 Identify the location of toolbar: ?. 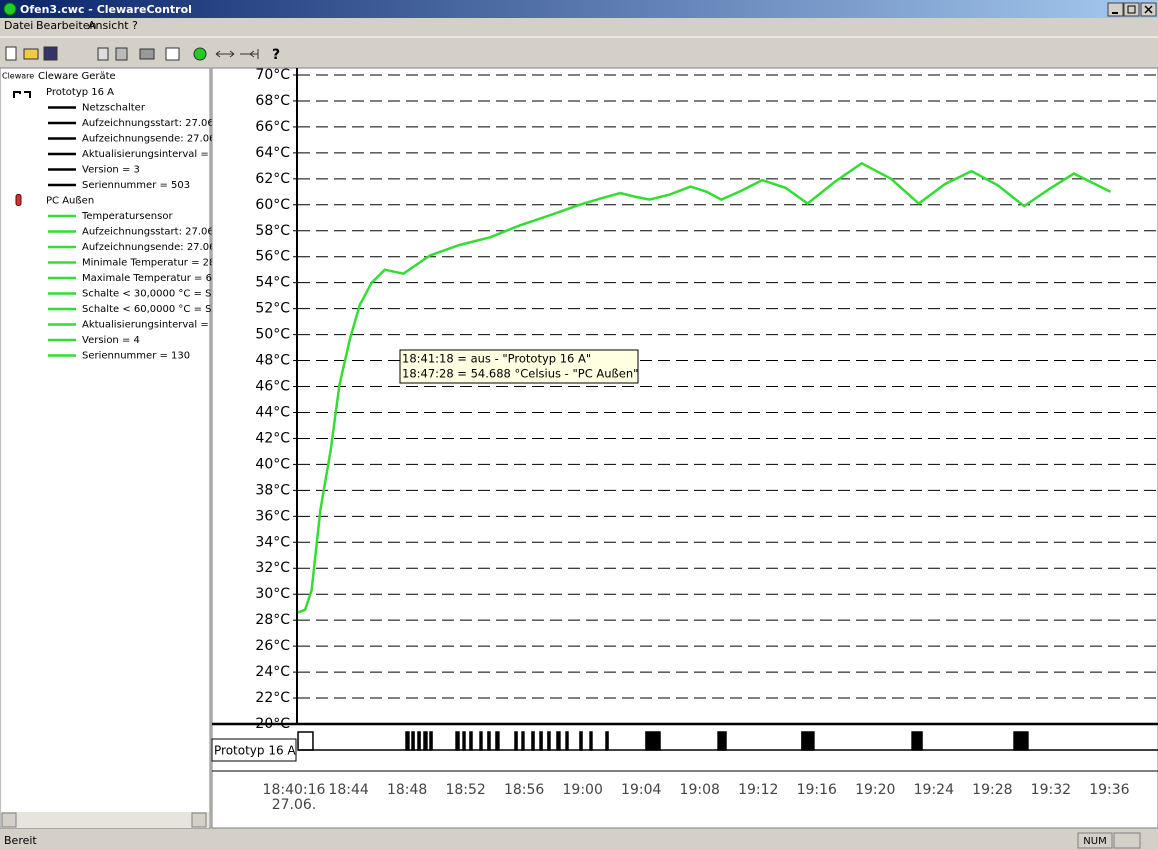
(142, 54).